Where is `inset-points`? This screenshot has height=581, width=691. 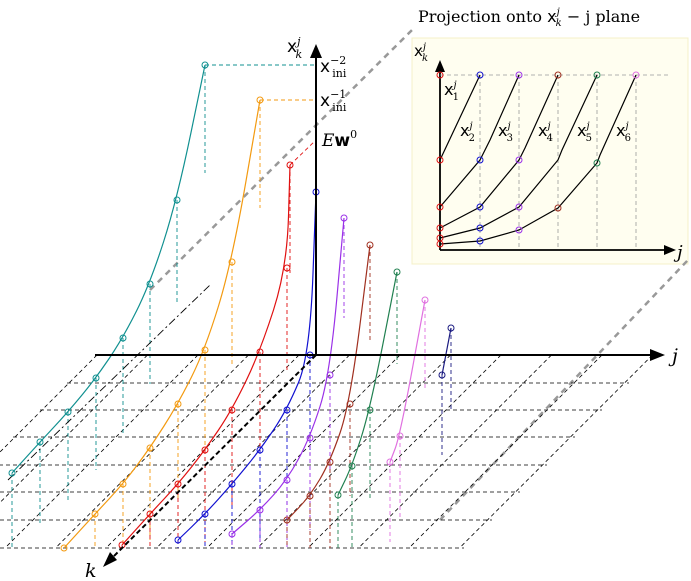 inset-points is located at coordinates (538, 159).